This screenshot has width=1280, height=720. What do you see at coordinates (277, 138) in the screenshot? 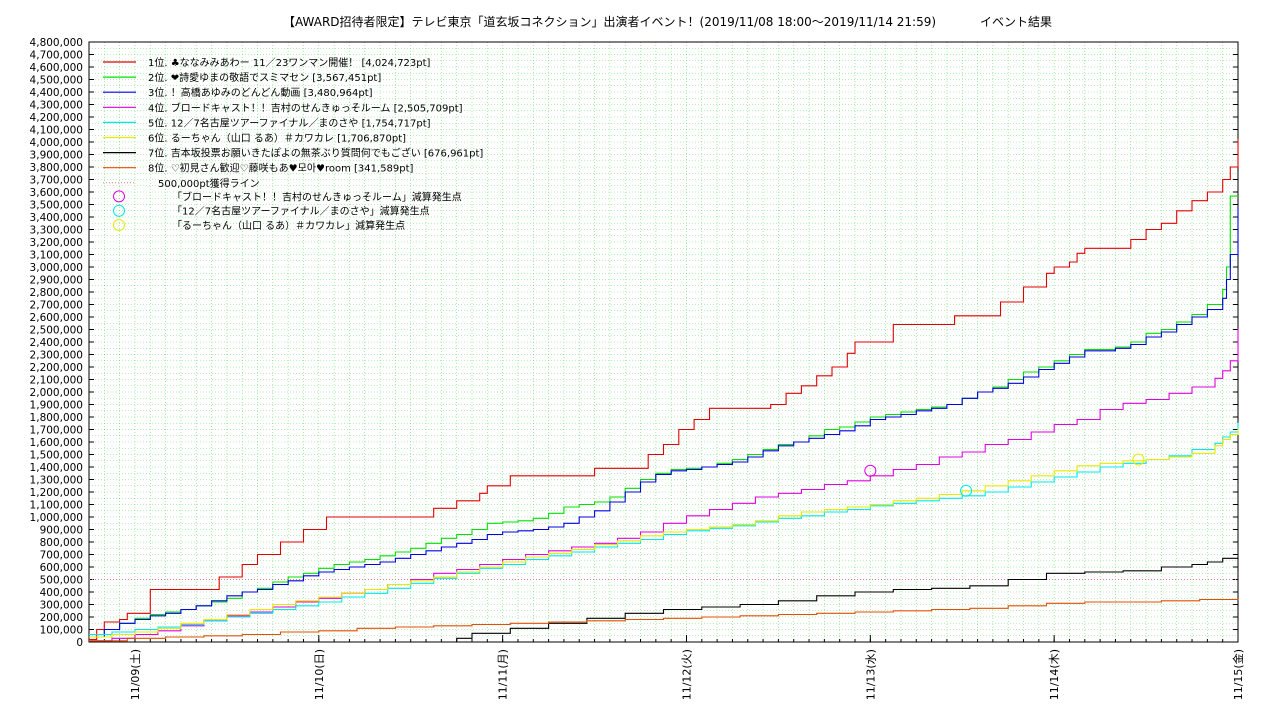
I see `legend-label-6: 6位. るーちゃん（山口 るあ）＃カワカレ [1,706,870pt]` at bounding box center [277, 138].